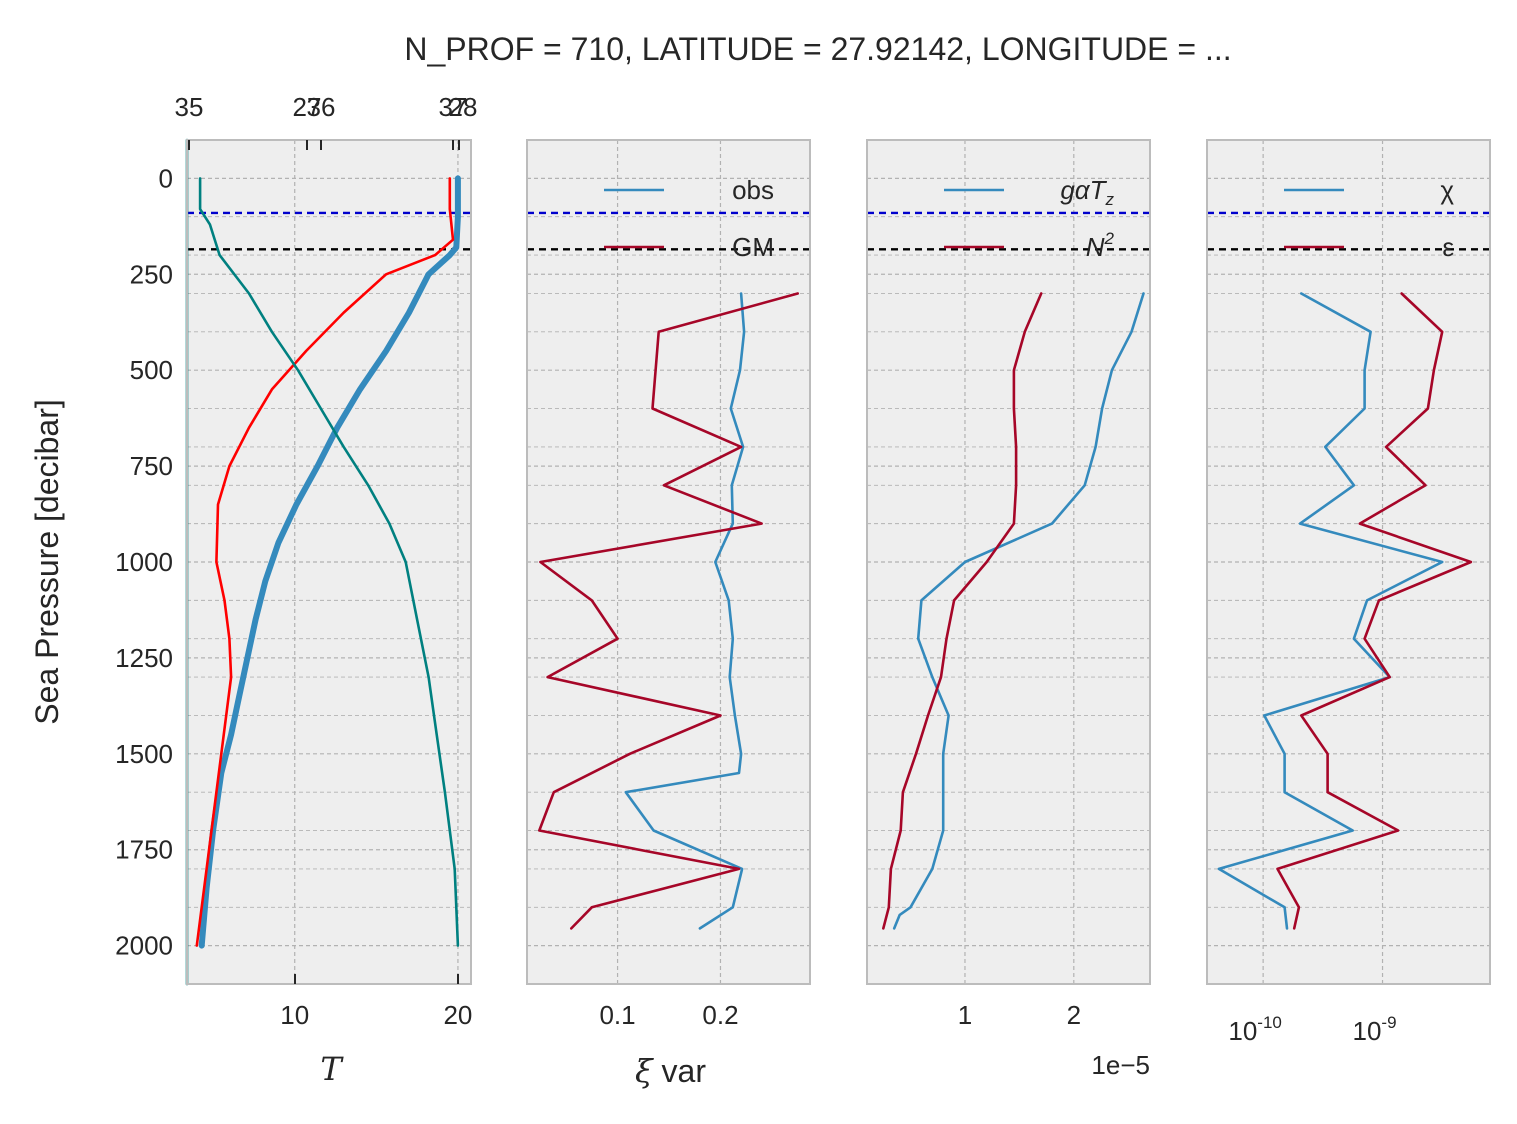 The image size is (1517, 1124). I want to click on y-tick-label: 250, so click(151, 274).